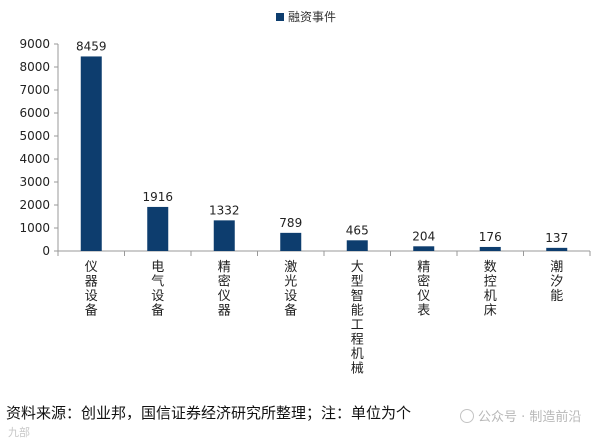 This screenshot has height=441, width=610. What do you see at coordinates (209, 413) in the screenshot?
I see `source-note: 资料来源：创业邦，国信证券经济研究所整理；注：单位为个` at bounding box center [209, 413].